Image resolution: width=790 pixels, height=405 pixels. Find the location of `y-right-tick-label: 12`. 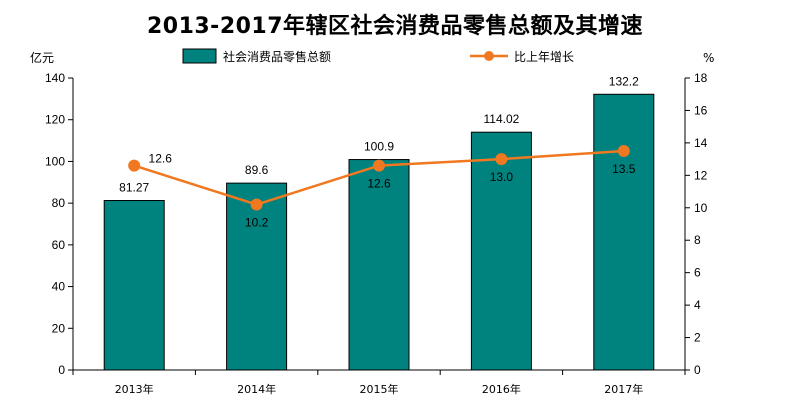

y-right-tick-label: 12 is located at coordinates (701, 175).